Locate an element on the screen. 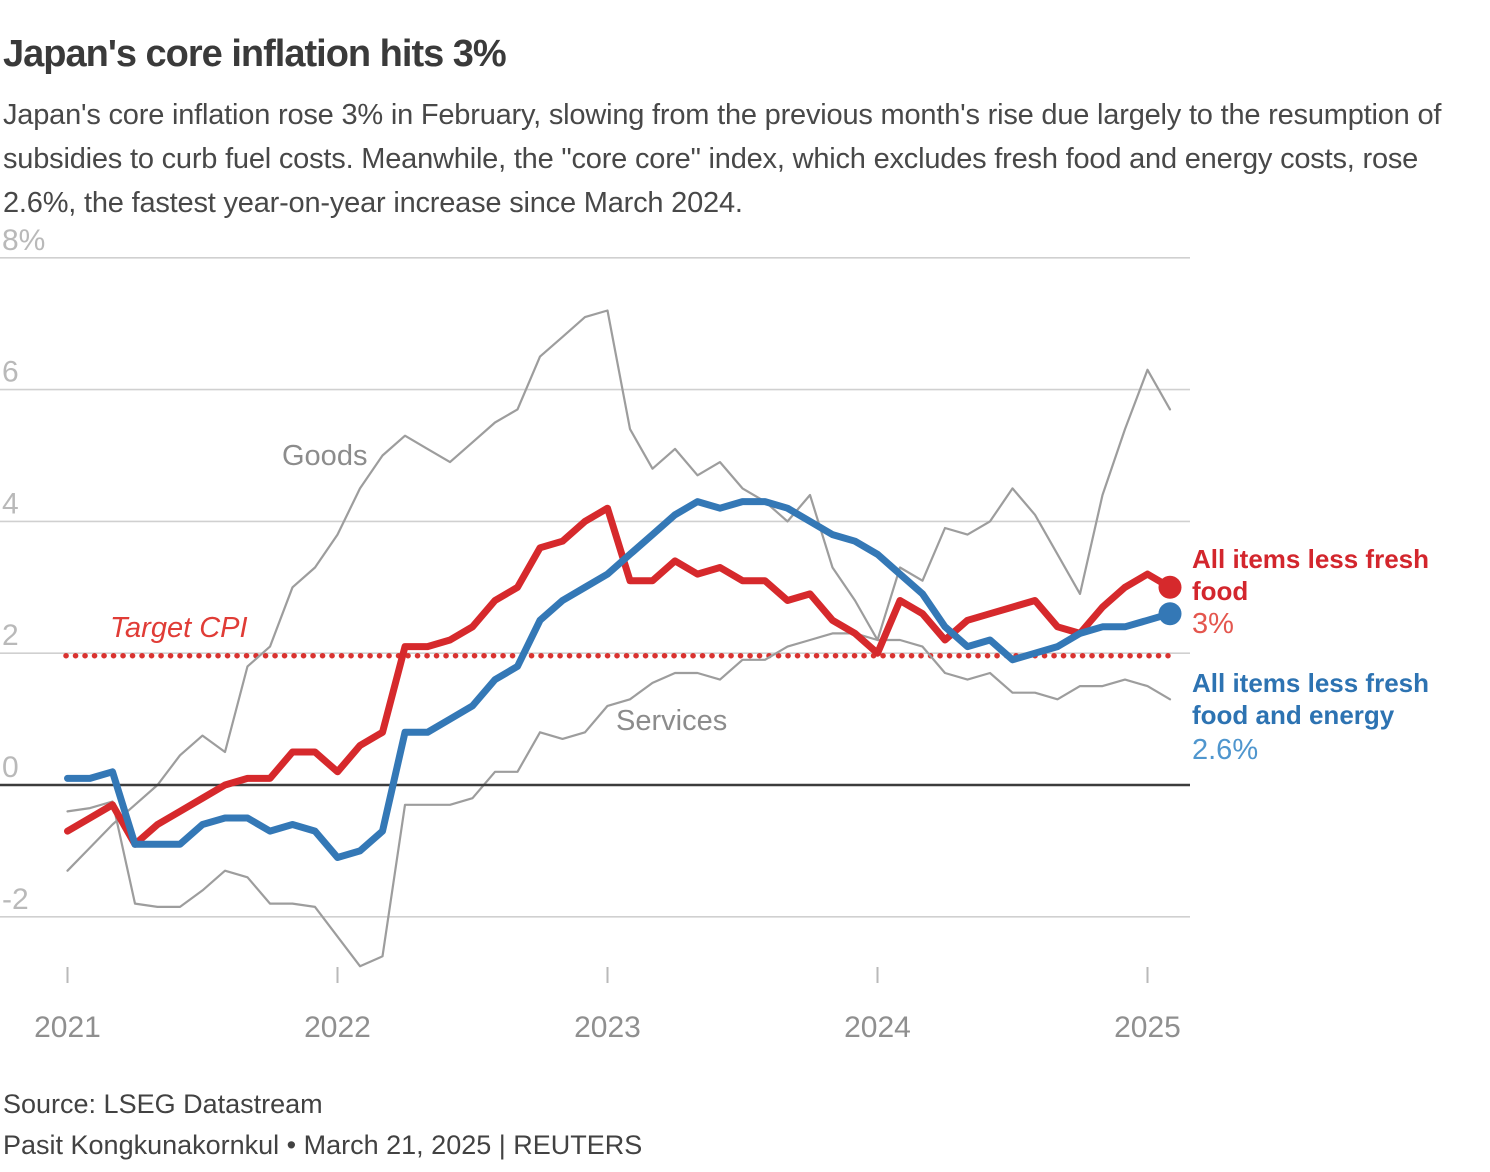 Image resolution: width=1490 pixels, height=1172 pixels. y-axis-label: 4 is located at coordinates (10, 503).